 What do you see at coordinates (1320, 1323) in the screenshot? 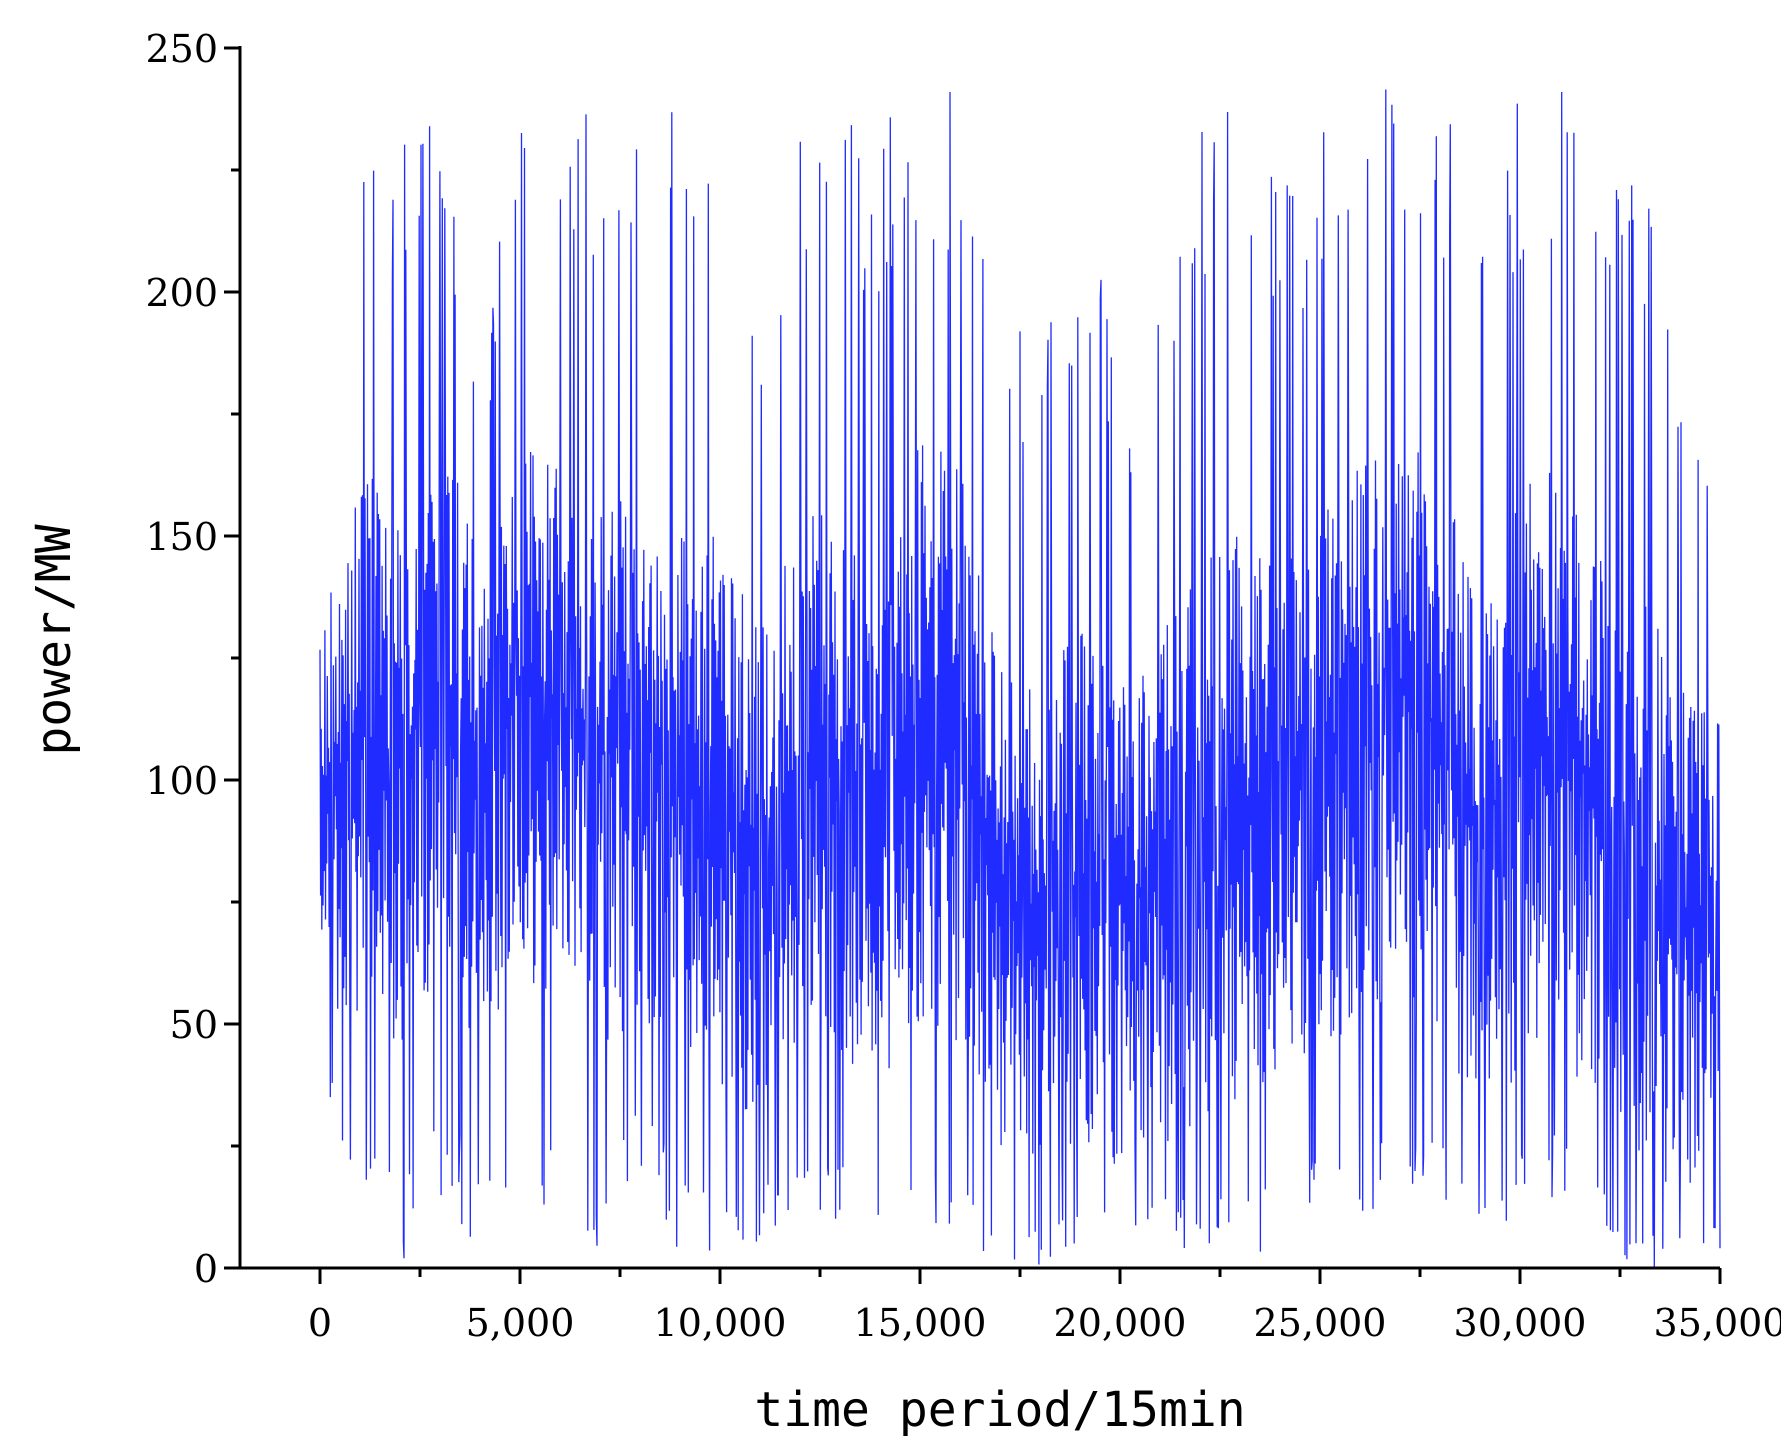
I see `x-tick-label: 25,000` at bounding box center [1320, 1323].